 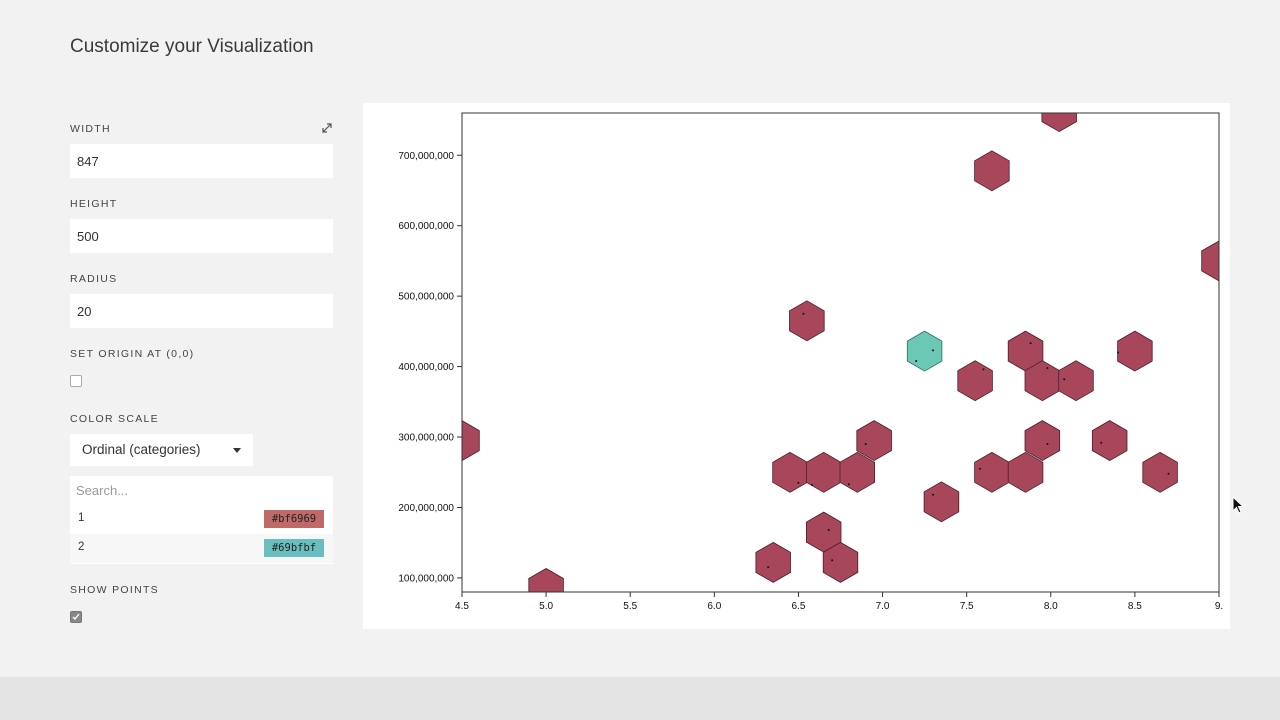 I want to click on color-scale-label: COLOR SCALE, so click(x=114, y=419).